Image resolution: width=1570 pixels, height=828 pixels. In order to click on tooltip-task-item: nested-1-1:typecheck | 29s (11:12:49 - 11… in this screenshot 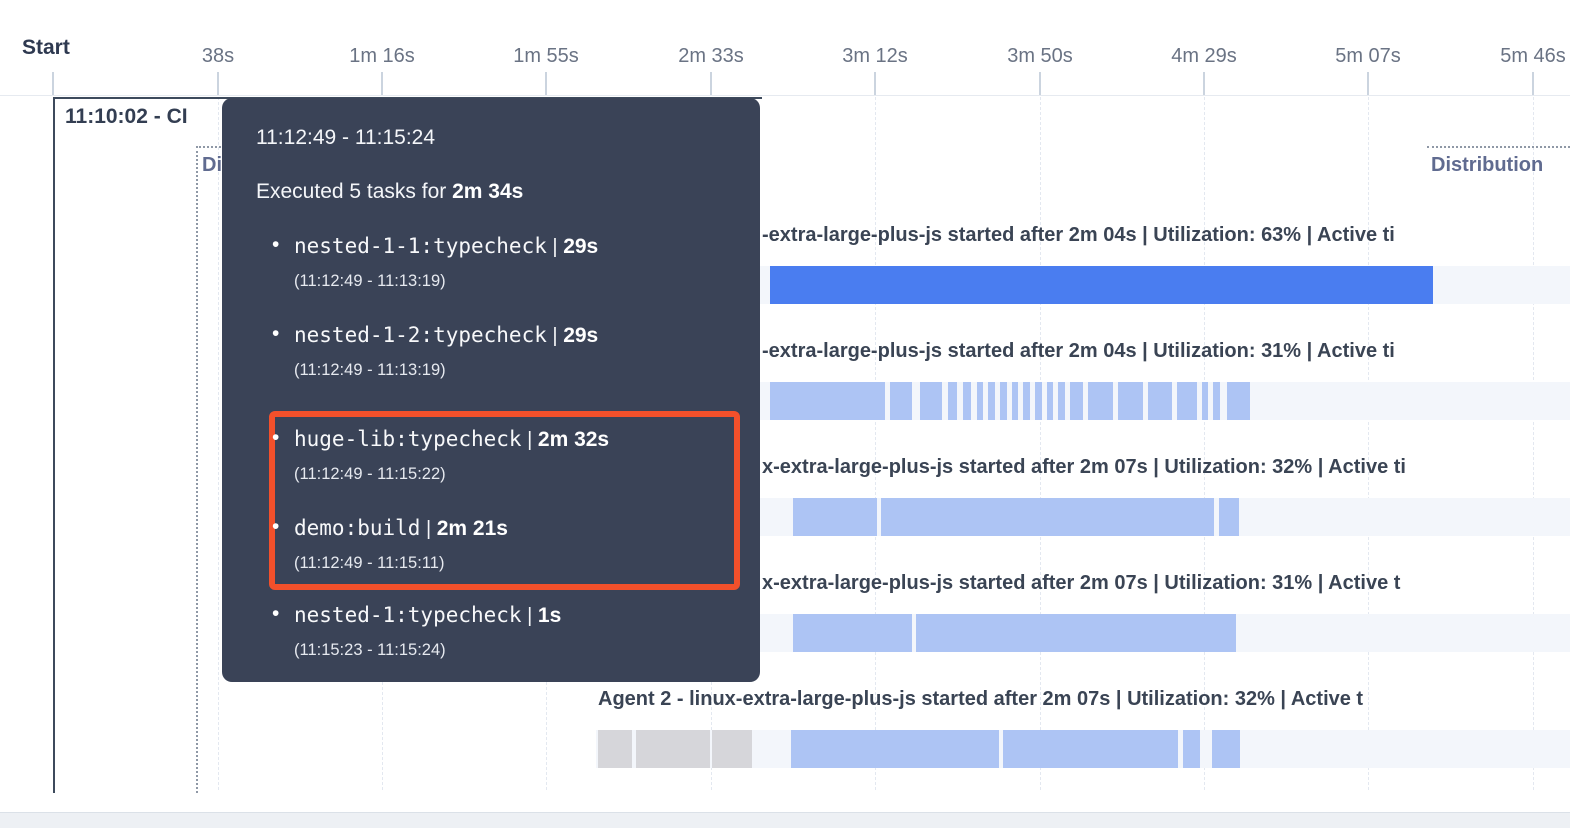, I will do `click(499, 263)`.